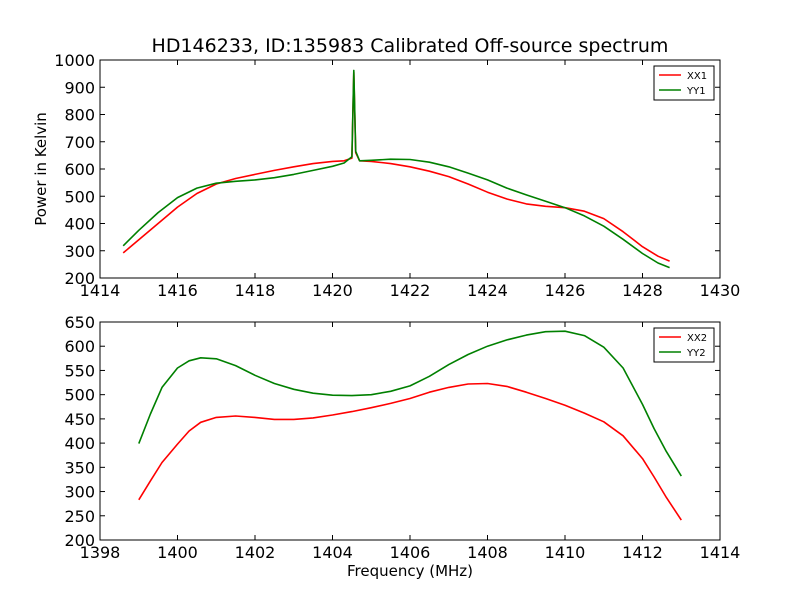  I want to click on x-tick-label: 1406, so click(410, 552).